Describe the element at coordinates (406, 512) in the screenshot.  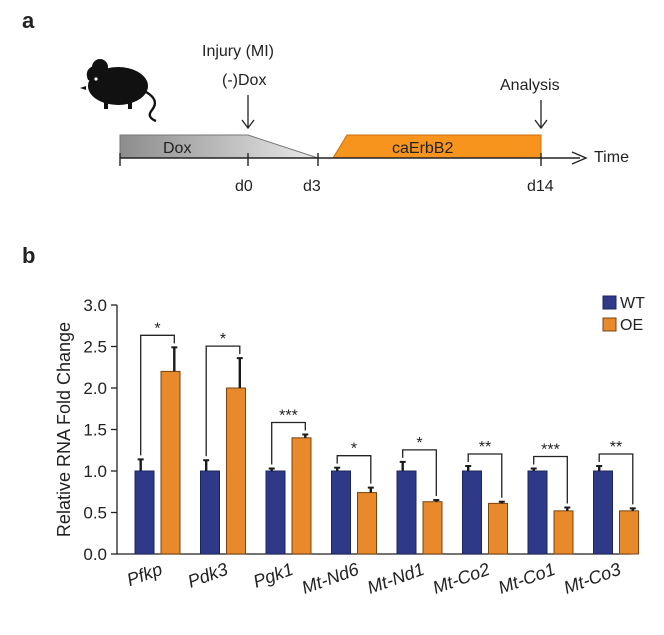
I see `bar-wt-Mt-Nd1` at that location.